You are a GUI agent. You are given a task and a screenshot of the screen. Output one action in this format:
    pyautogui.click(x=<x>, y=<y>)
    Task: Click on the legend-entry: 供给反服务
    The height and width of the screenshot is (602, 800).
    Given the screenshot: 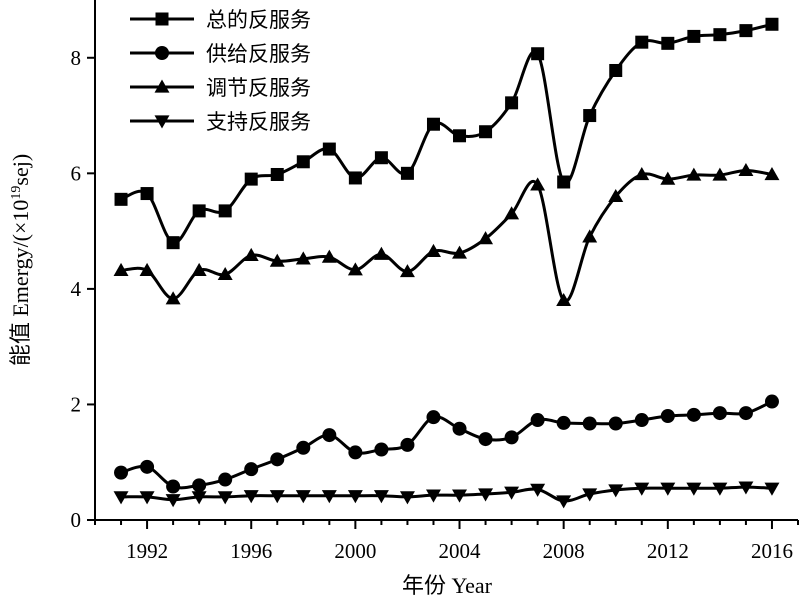 What is the action you would take?
    pyautogui.click(x=220, y=54)
    